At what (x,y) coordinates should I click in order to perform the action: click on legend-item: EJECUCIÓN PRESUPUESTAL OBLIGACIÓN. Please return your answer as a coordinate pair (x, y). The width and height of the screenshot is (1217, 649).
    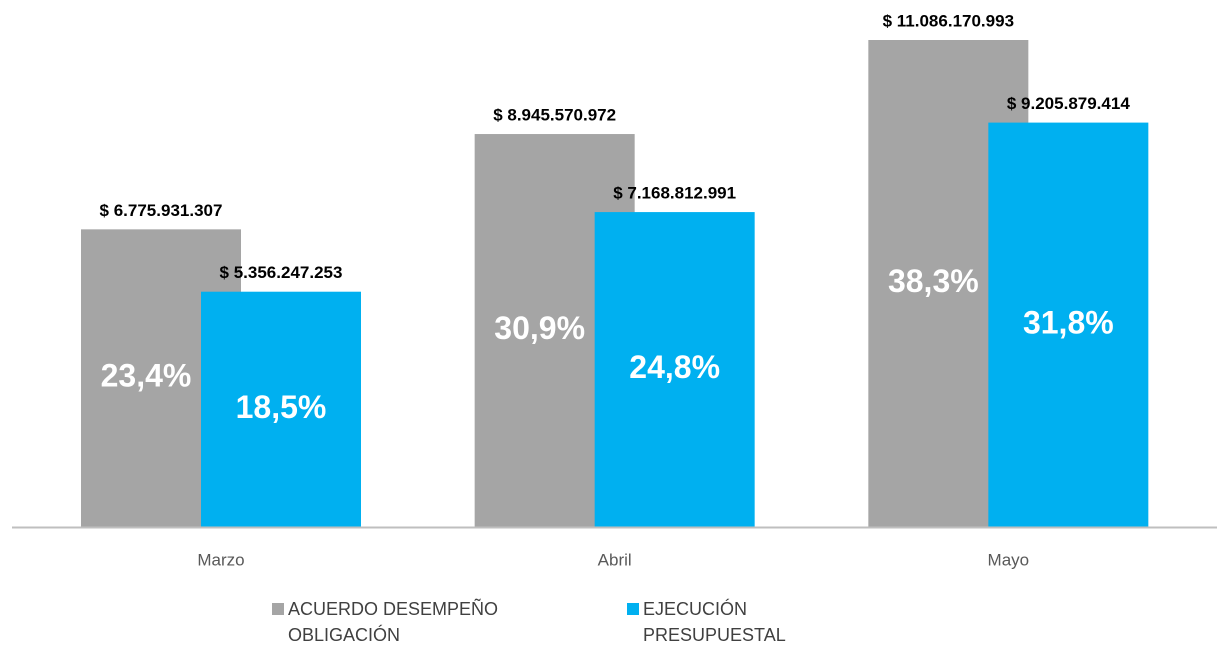
    Looking at the image, I should click on (760, 622).